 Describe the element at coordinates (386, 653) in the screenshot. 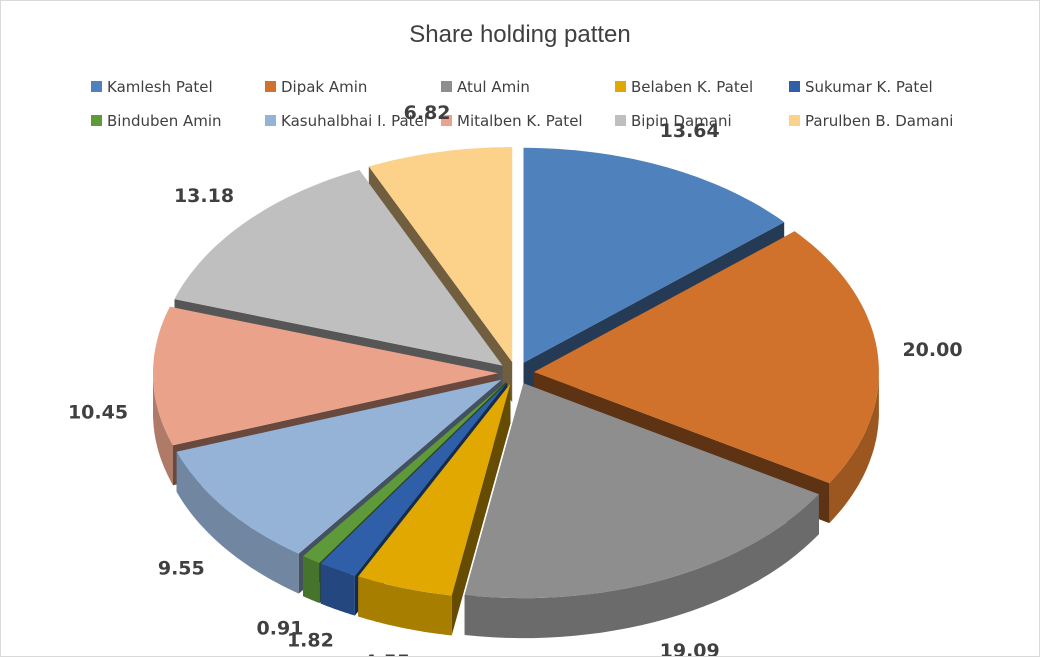

I see `data-label-belaben-k-patel: 4.55` at that location.